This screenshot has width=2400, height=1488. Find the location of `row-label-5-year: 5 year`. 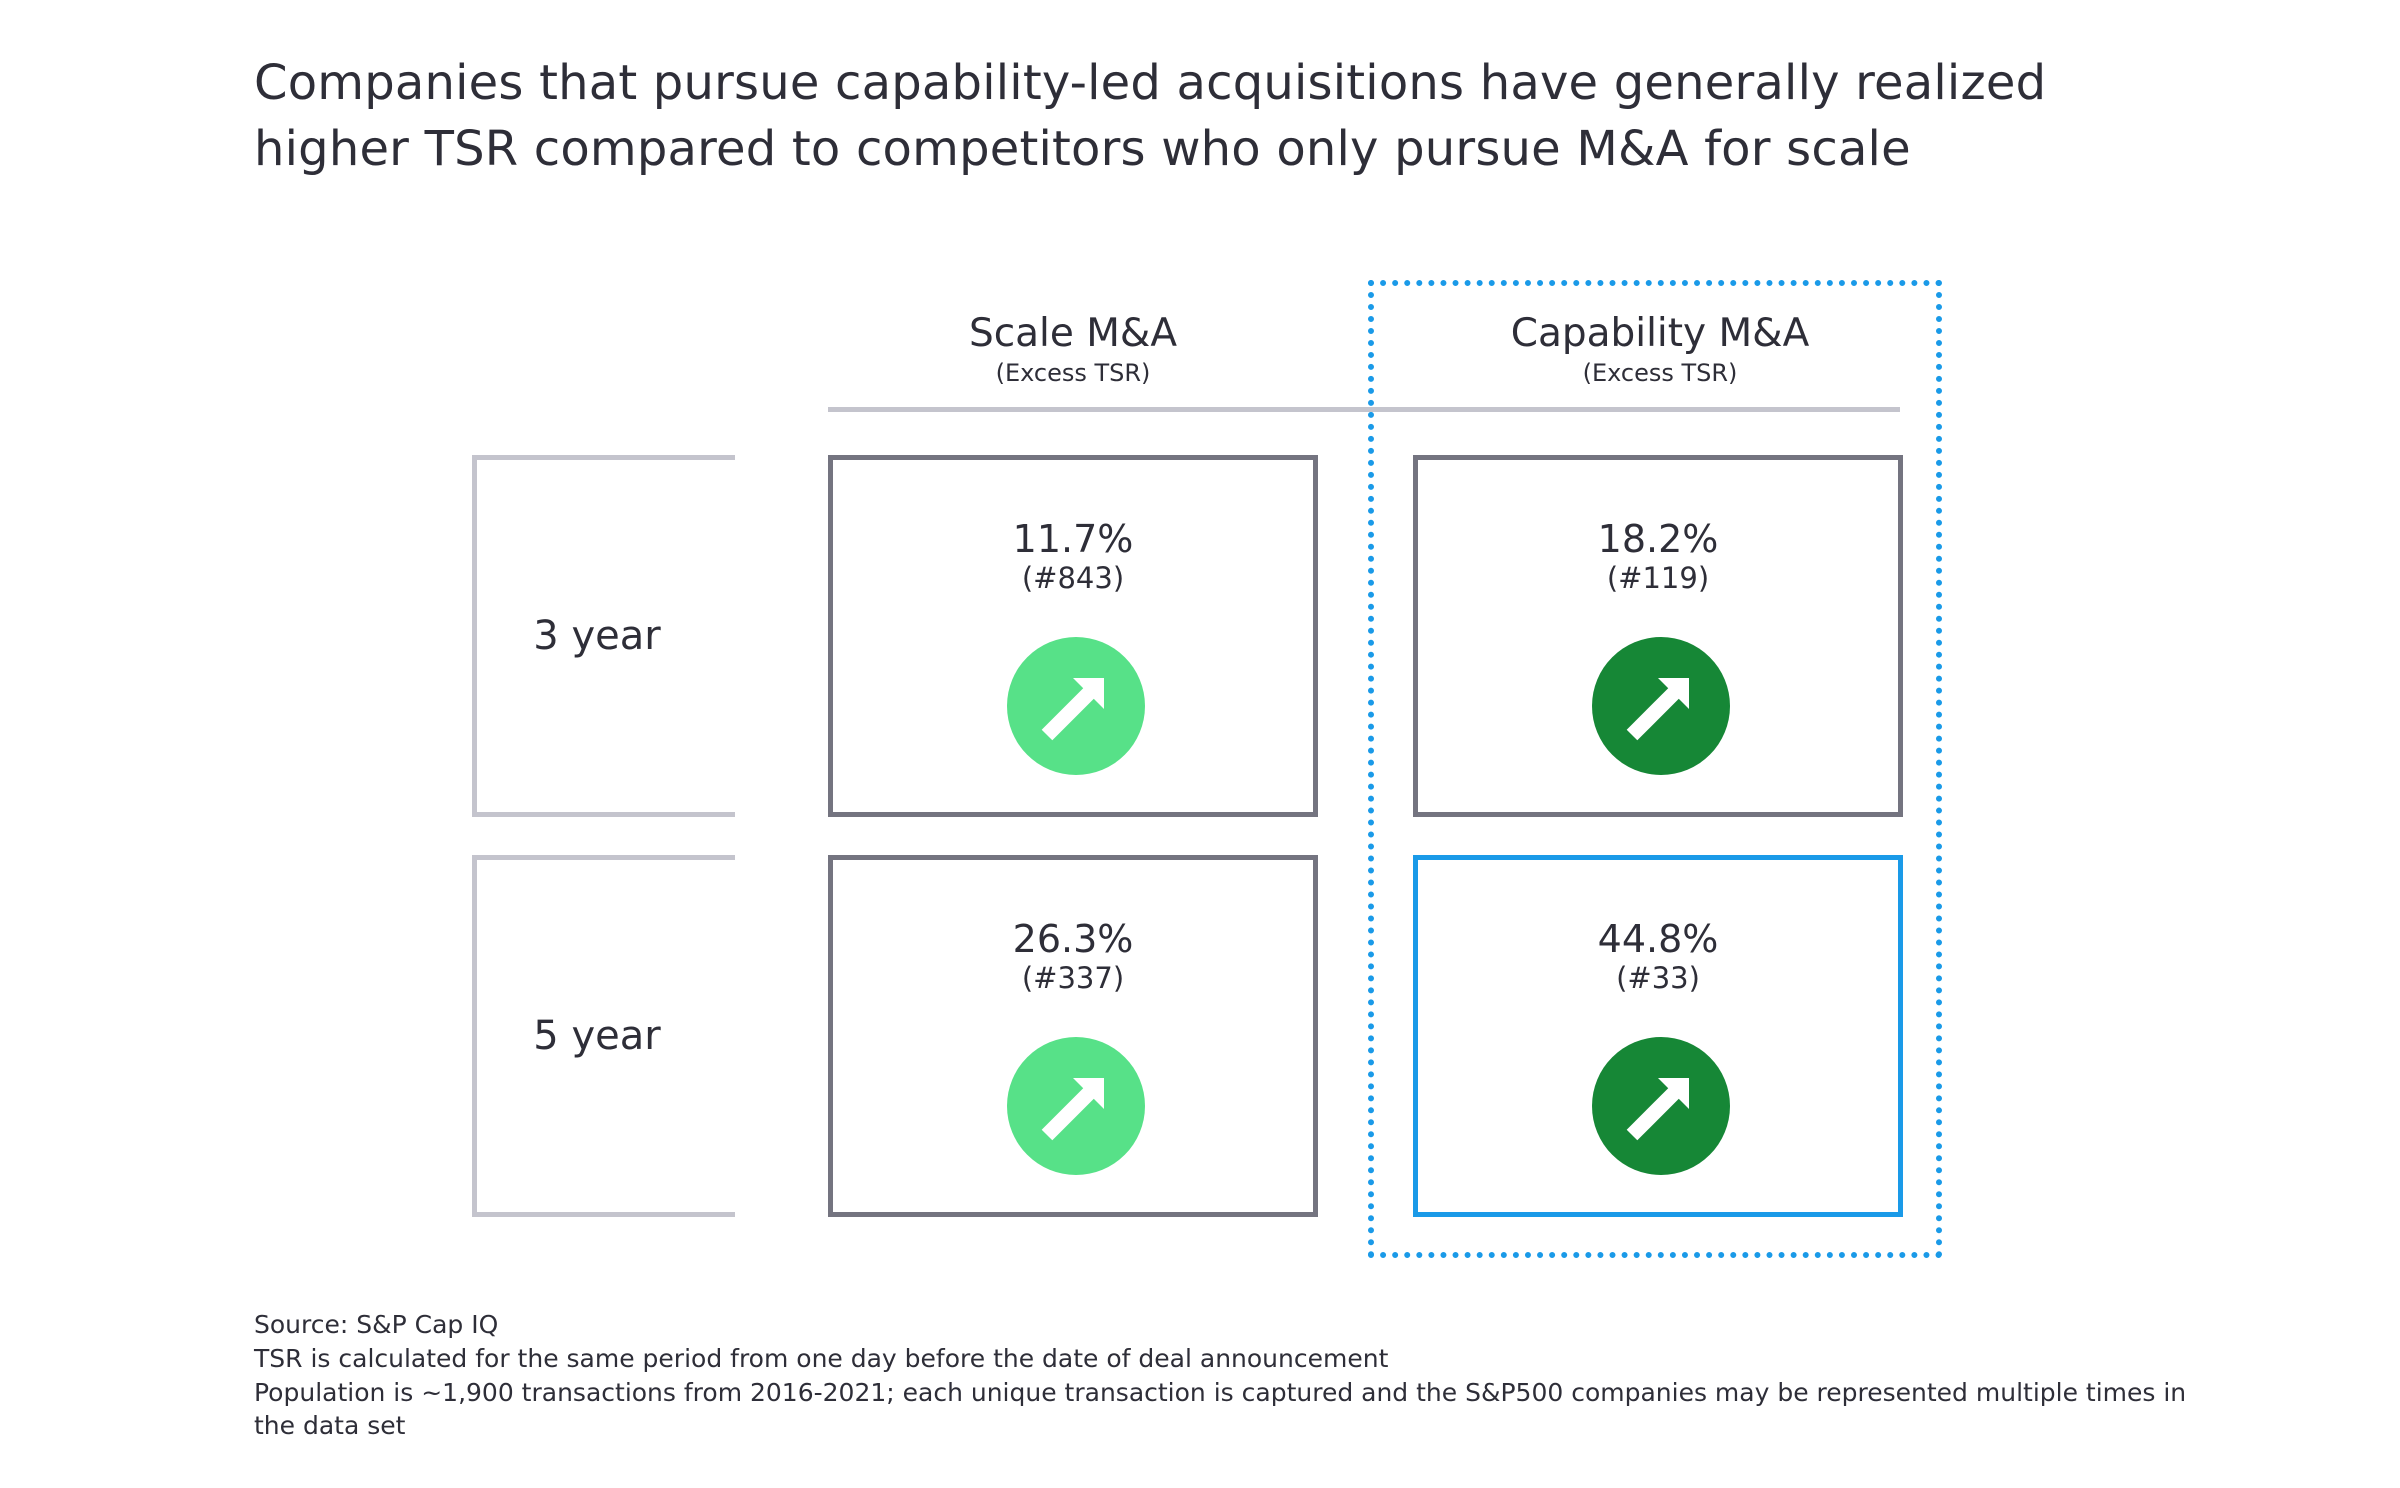

row-label-5-year: 5 year is located at coordinates (603, 1036).